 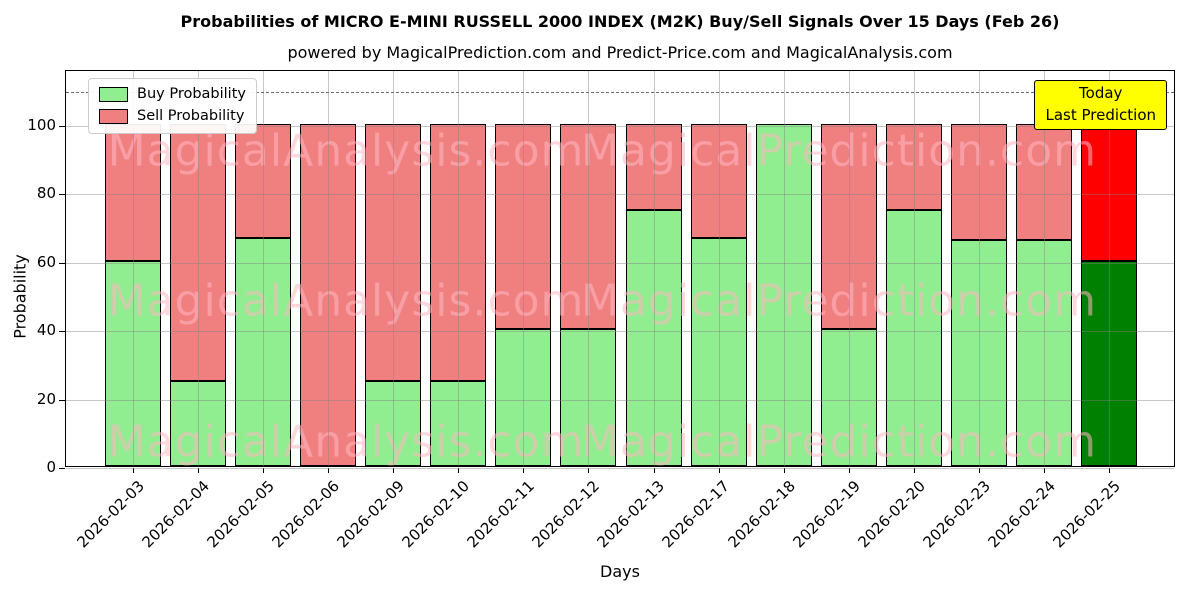 I want to click on x-tick-label: 2026-02-20, so click(x=891, y=514).